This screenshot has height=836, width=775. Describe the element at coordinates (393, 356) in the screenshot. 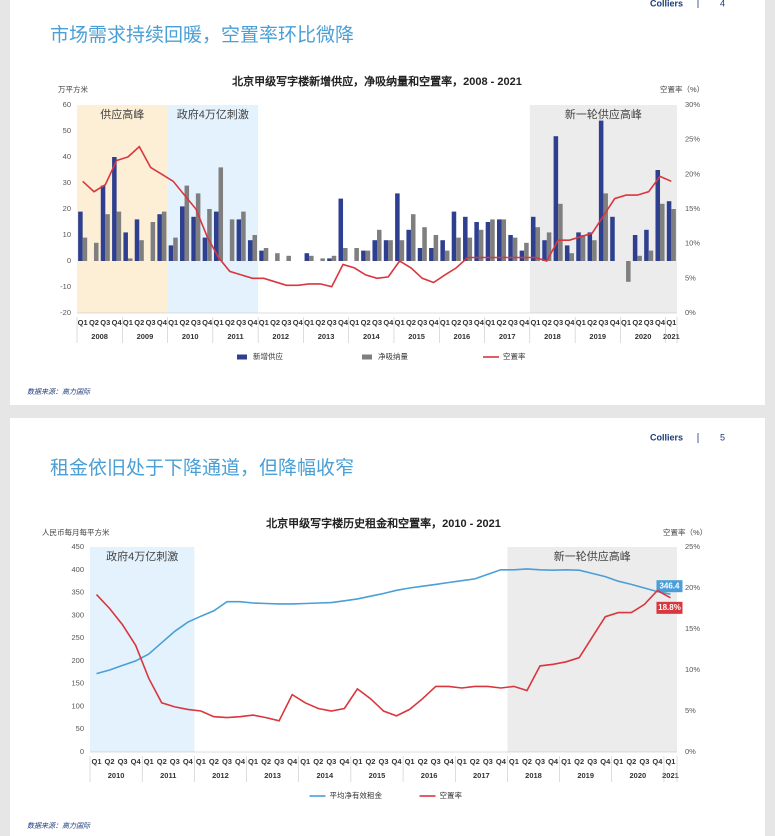

I see `legend-label: 净吸纳量` at that location.